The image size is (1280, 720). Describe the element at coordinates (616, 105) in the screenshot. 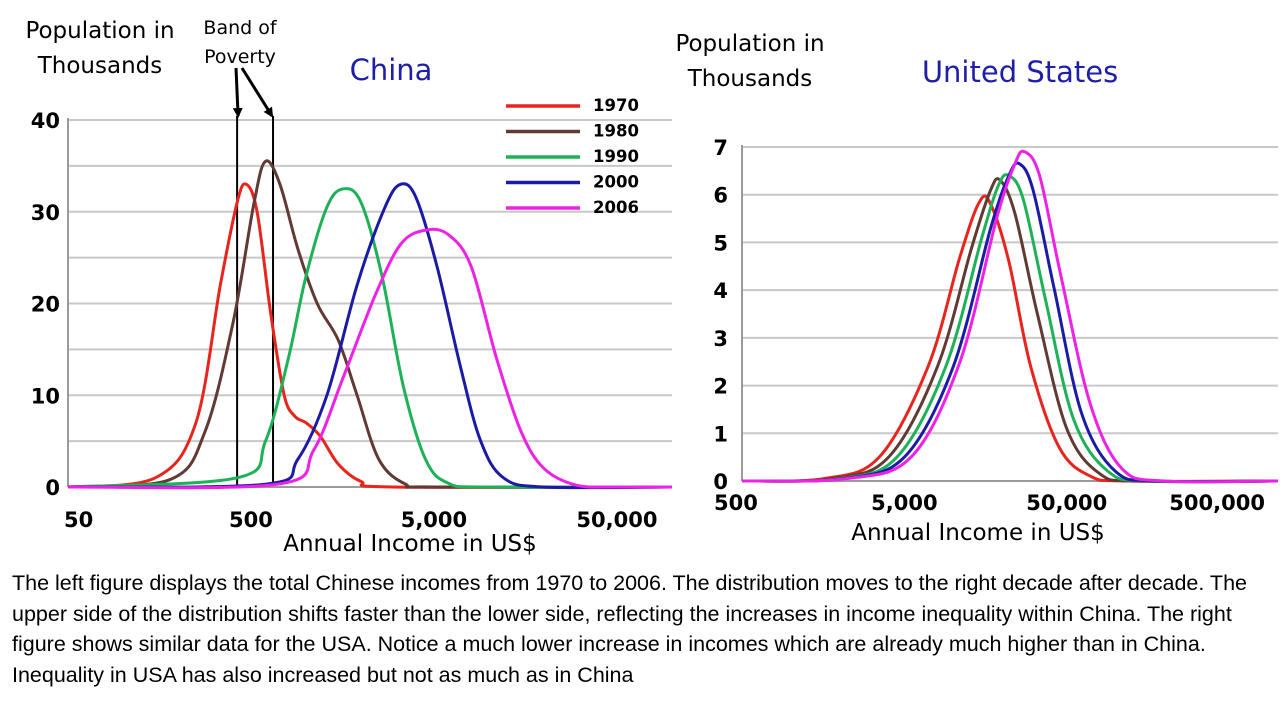

I see `legend-label-1970: 1970` at that location.